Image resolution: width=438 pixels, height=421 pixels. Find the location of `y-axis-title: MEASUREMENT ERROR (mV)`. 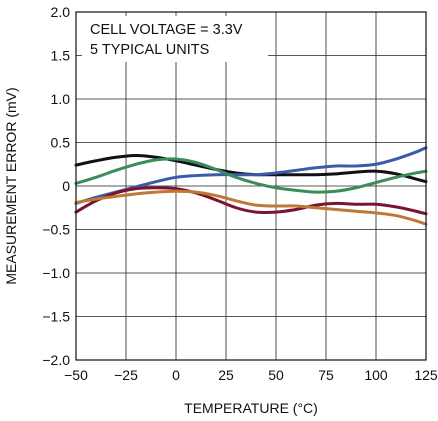

y-axis-title: MEASUREMENT ERROR (mV) is located at coordinates (11, 185).